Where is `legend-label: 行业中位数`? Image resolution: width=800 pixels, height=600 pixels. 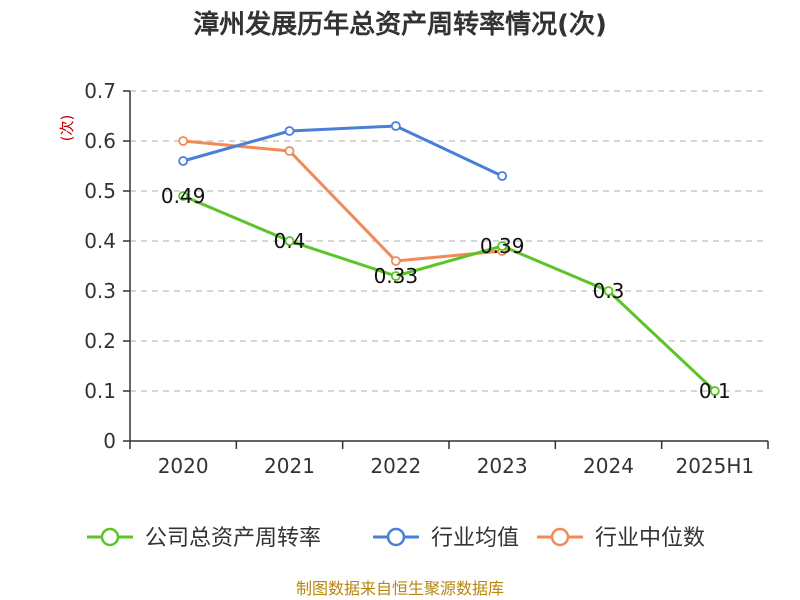 legend-label: 行业中位数 is located at coordinates (650, 538).